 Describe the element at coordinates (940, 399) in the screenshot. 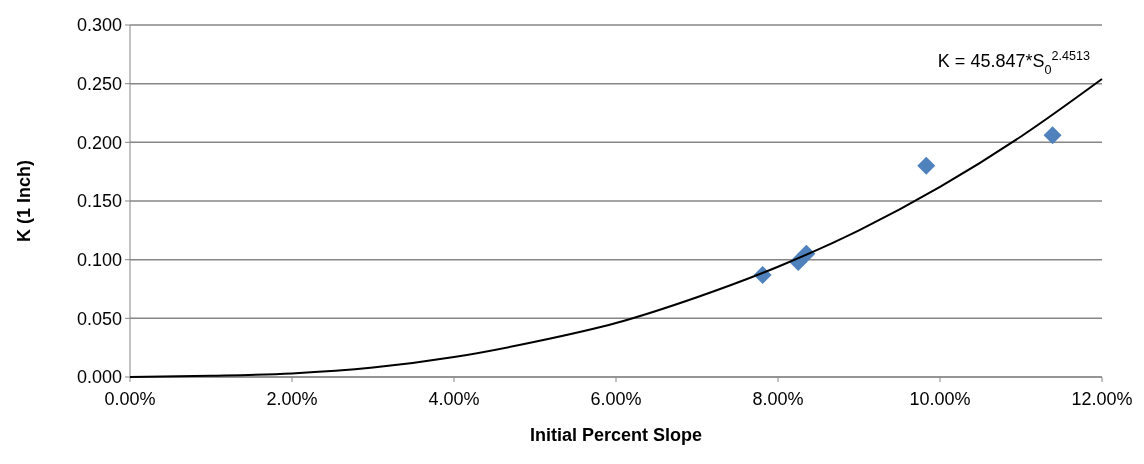

I see `x-tick-label: 10.00%` at that location.